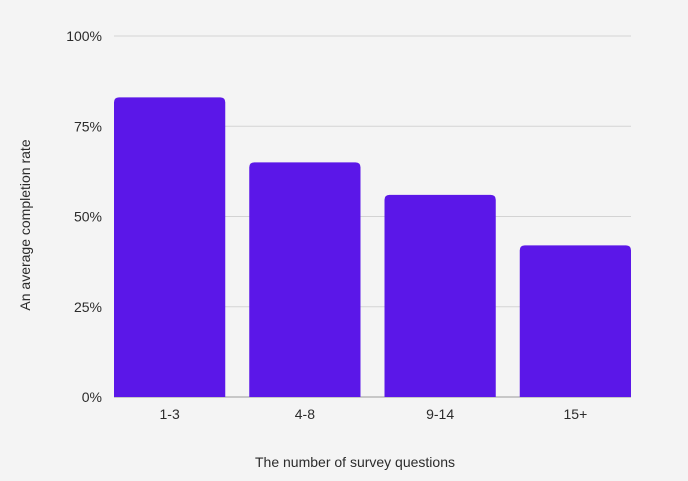 The image size is (688, 481). Describe the element at coordinates (88, 217) in the screenshot. I see `y-tick-label: 50%` at that location.